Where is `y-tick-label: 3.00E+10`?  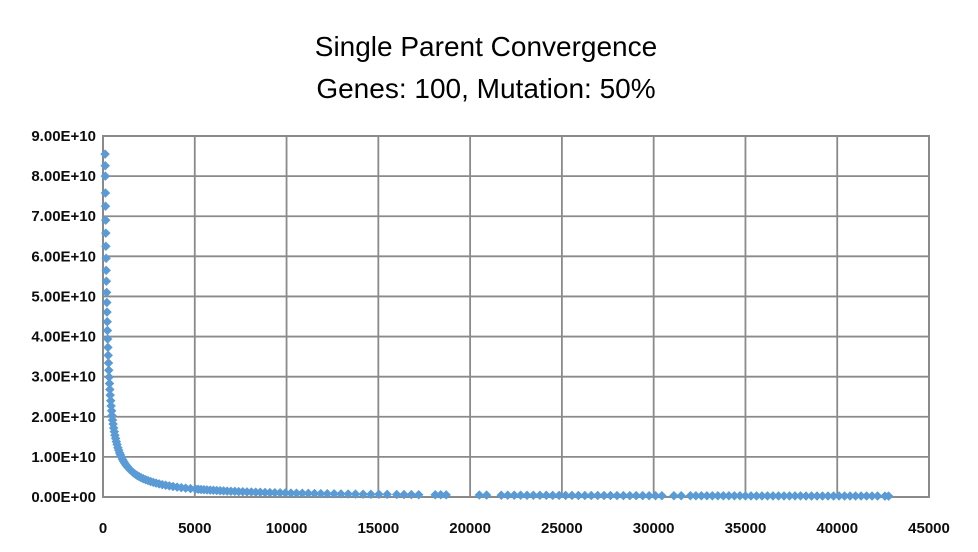
y-tick-label: 3.00E+10 is located at coordinates (63, 377).